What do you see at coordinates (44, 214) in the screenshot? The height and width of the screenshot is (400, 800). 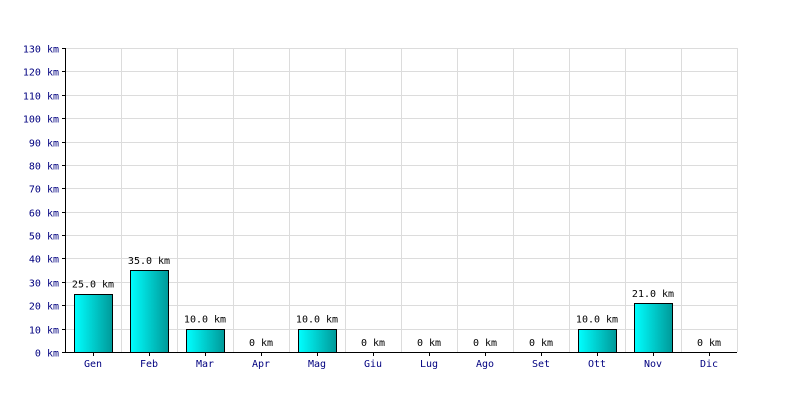 I see `y-tick-label: 60 km` at bounding box center [44, 214].